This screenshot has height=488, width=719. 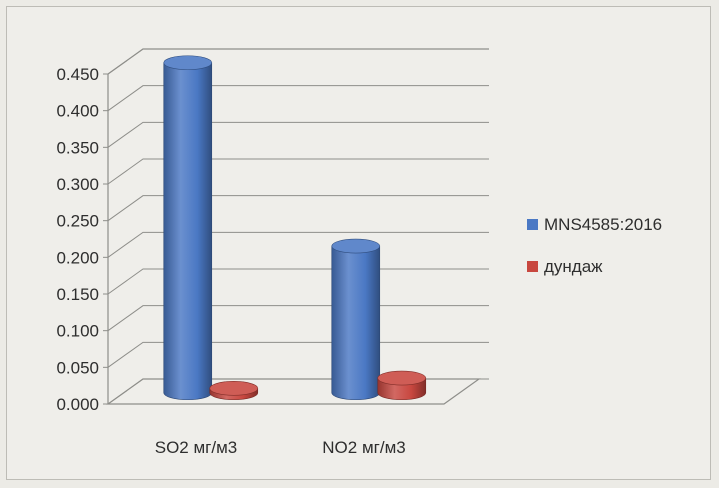 I want to click on bar-dundaj-so2, so click(x=234, y=391).